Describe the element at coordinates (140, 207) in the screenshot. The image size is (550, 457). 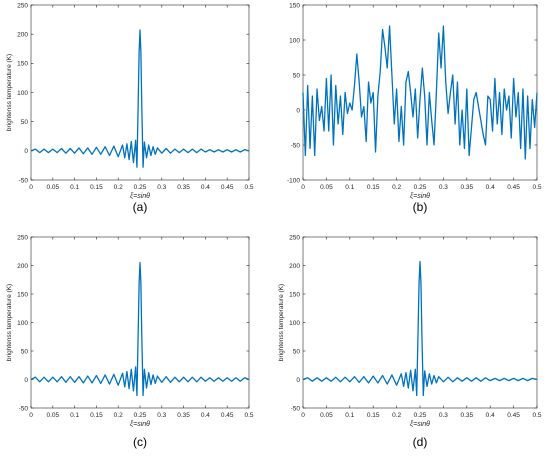
I see `panel-caption: (a)` at that location.